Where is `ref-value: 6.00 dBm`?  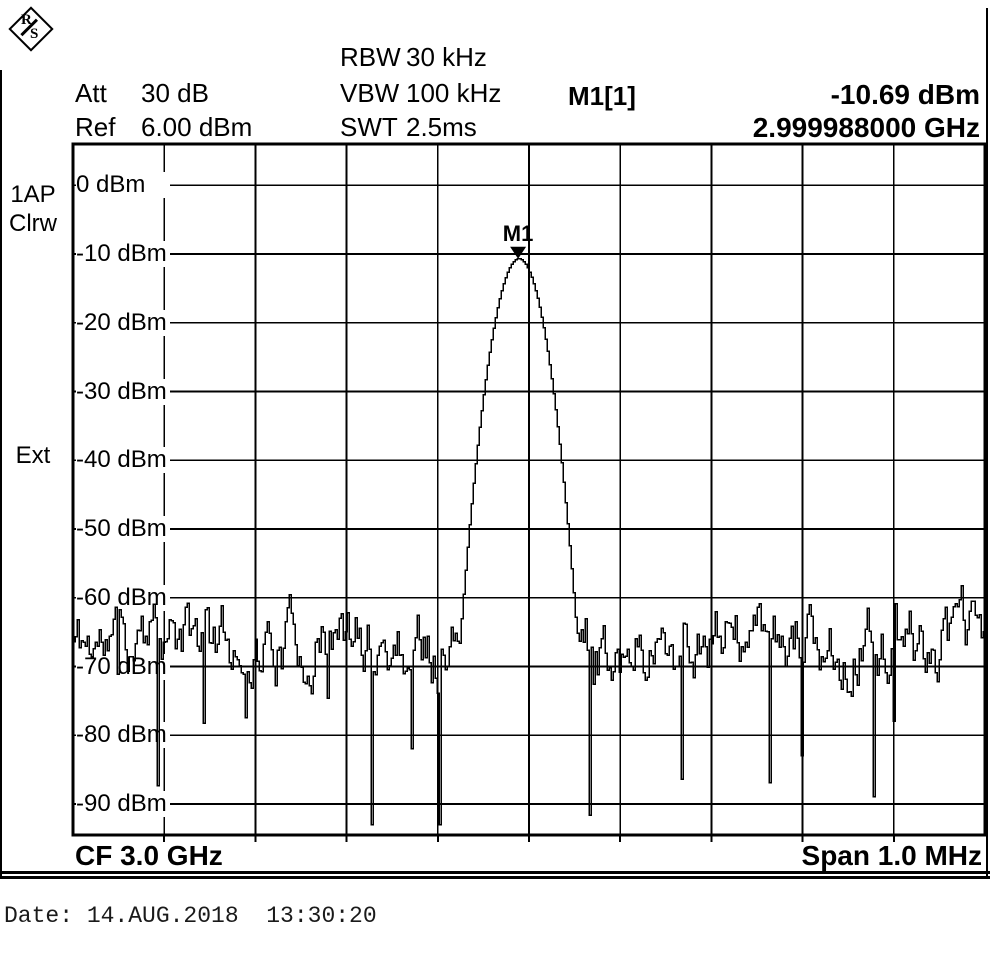 ref-value: 6.00 dBm is located at coordinates (197, 127).